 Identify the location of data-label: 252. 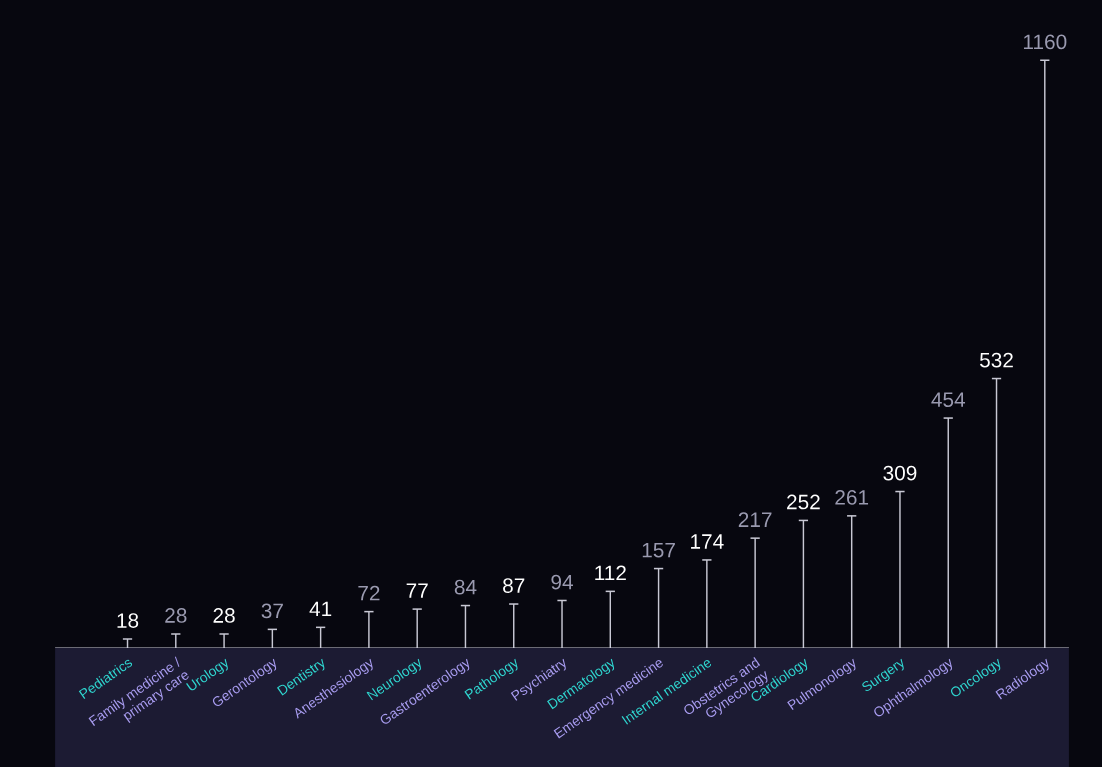
(803, 502).